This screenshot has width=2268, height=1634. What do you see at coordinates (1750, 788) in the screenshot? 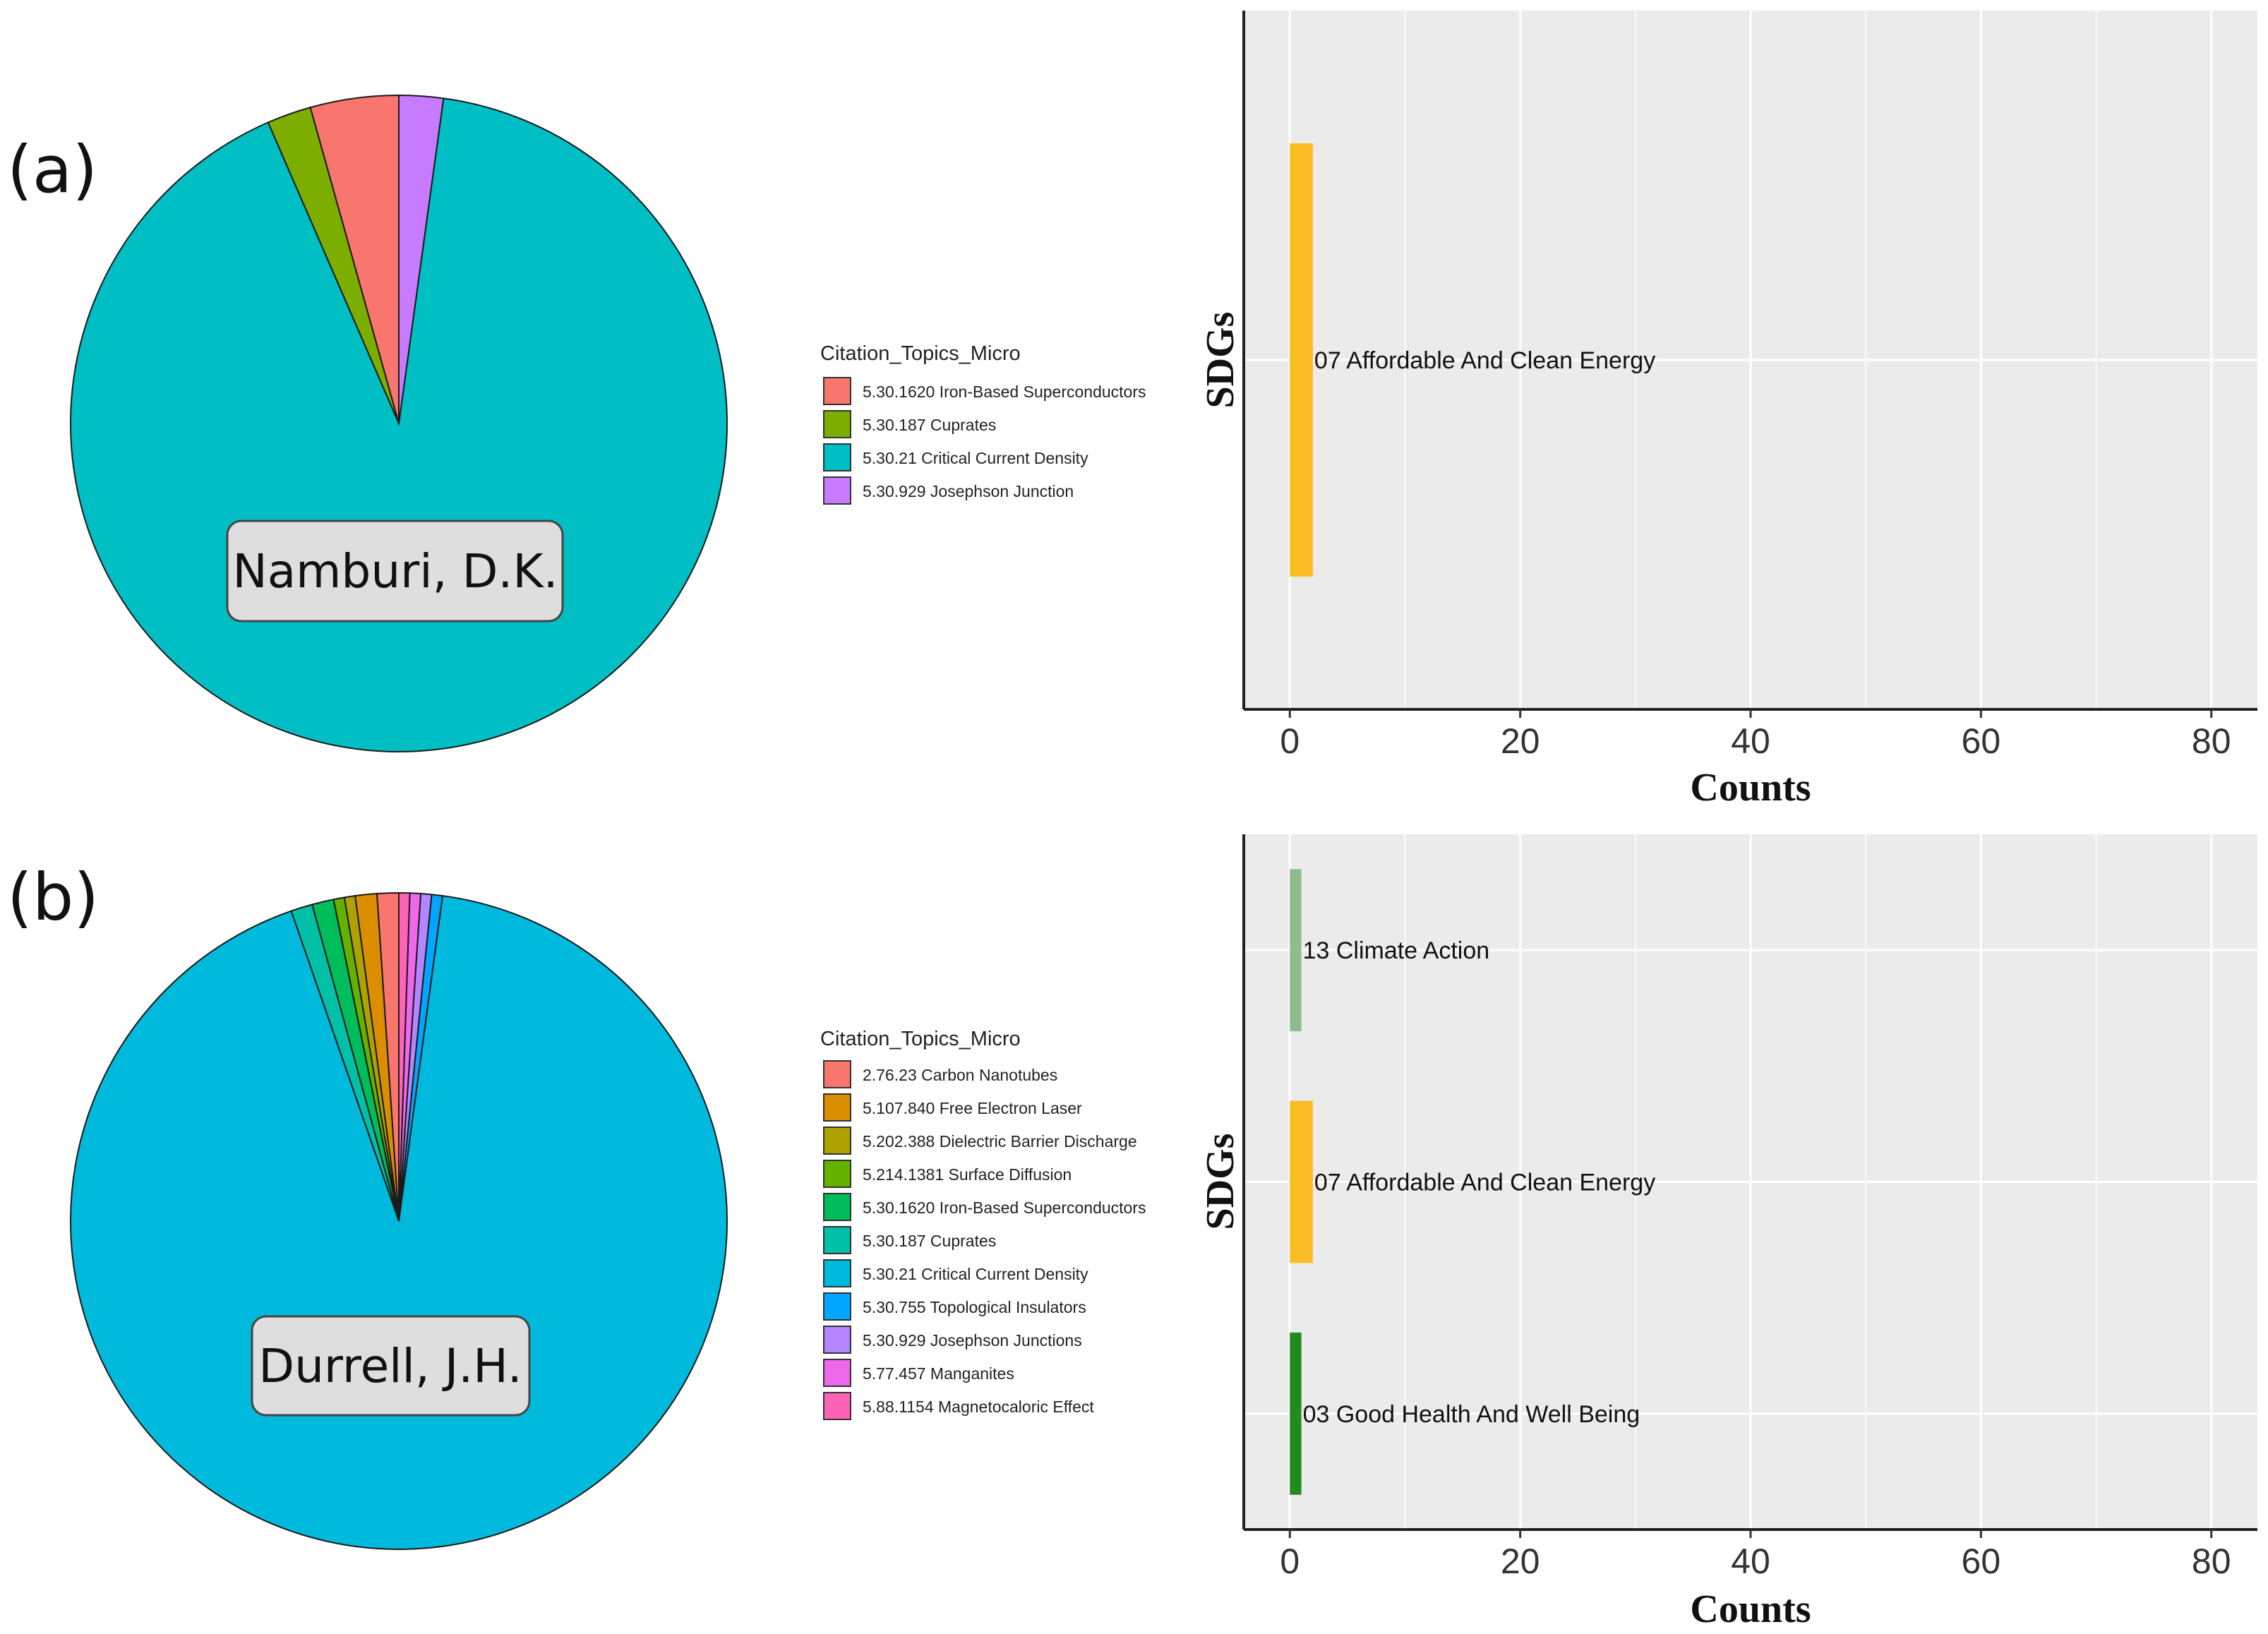
I see `x-axis-title-a: Counts` at bounding box center [1750, 788].